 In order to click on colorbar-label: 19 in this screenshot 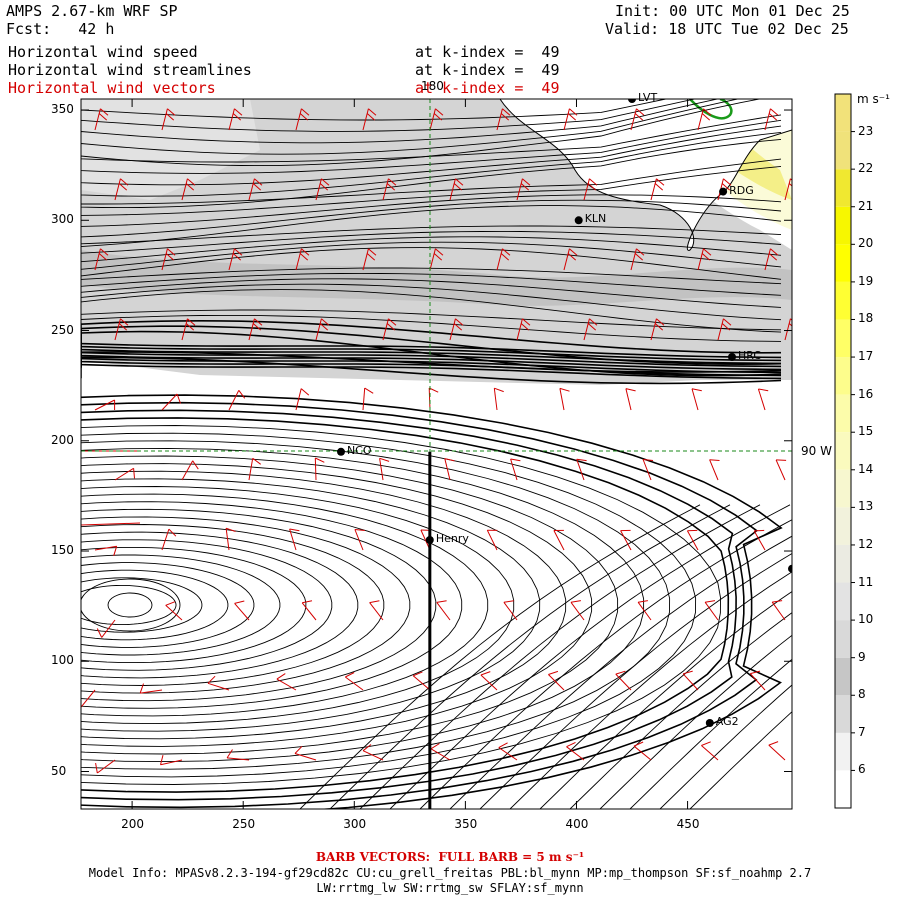, I will do `click(866, 280)`.